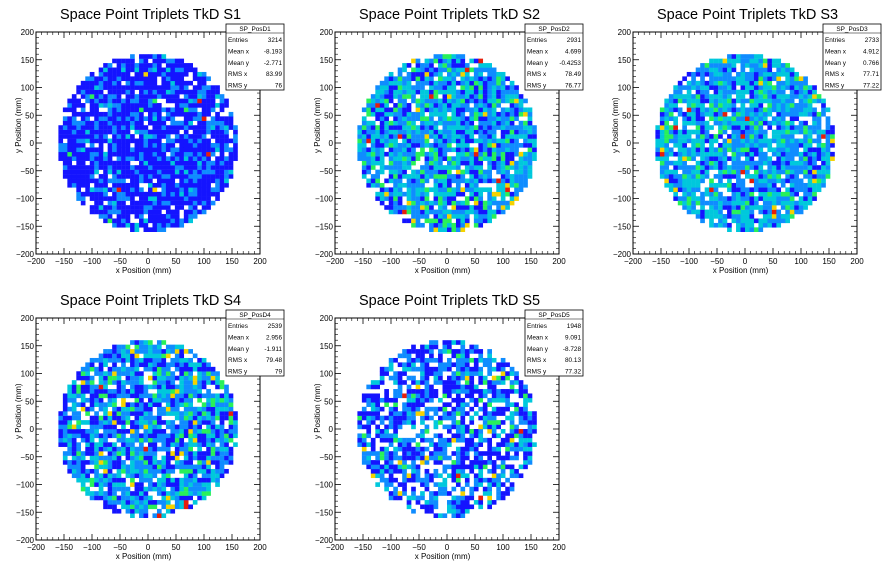 The height and width of the screenshot is (574, 896). Describe the element at coordinates (64, 261) in the screenshot. I see `x-tick-label: −150` at that location.